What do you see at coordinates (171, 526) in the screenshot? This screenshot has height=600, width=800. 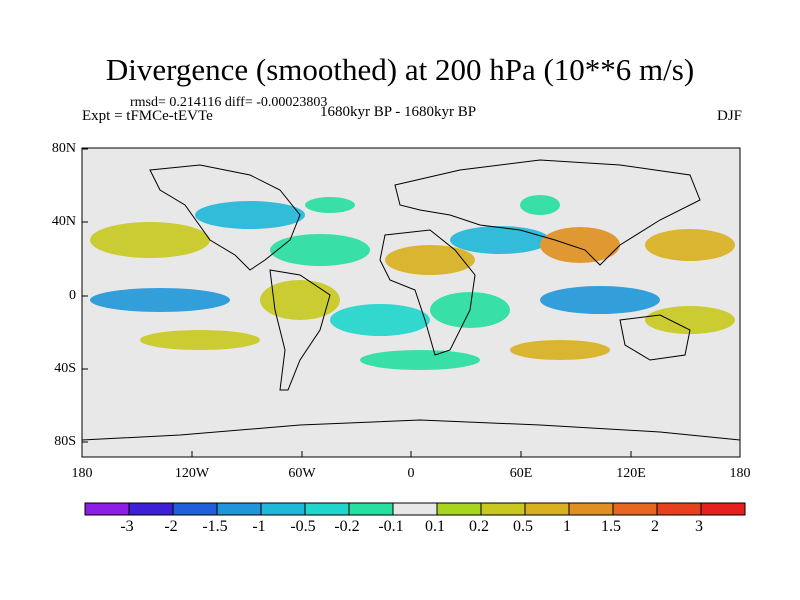 I see `colorbar-label: -2` at bounding box center [171, 526].